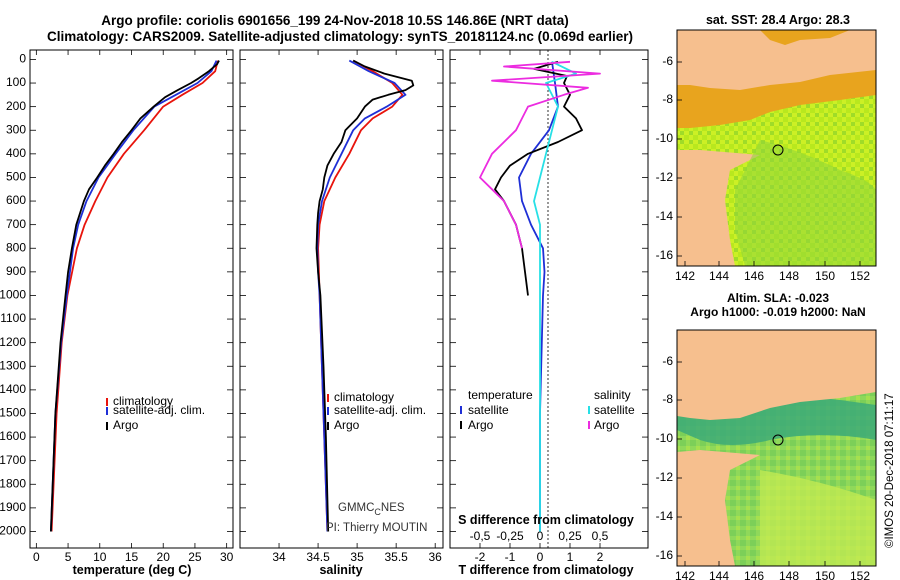  I want to click on depth-tick-label: 1300, so click(13, 365).